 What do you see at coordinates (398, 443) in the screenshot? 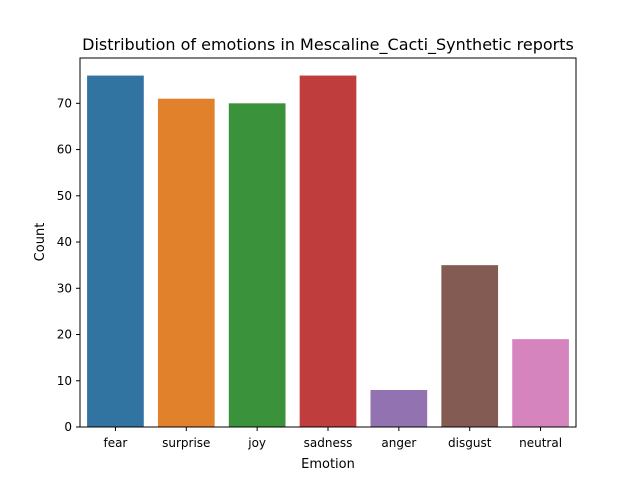
I see `x-tick-label-anger: anger` at bounding box center [398, 443].